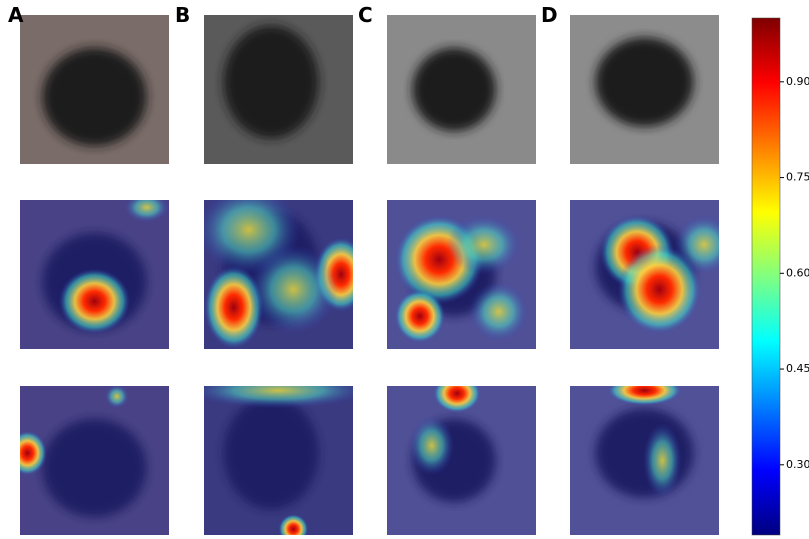 The height and width of the screenshot is (539, 809). Describe the element at coordinates (797, 177) in the screenshot. I see `tick-label: 0.75` at that location.